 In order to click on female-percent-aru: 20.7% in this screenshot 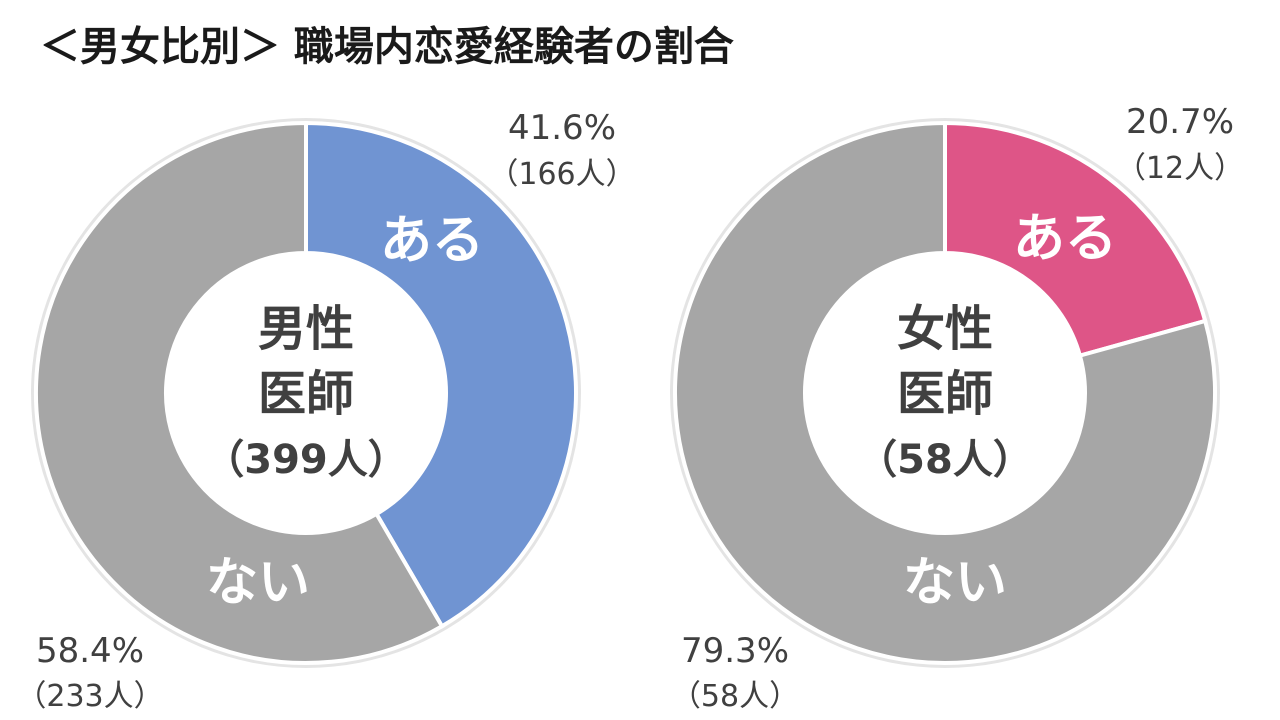, I will do `click(1180, 122)`.